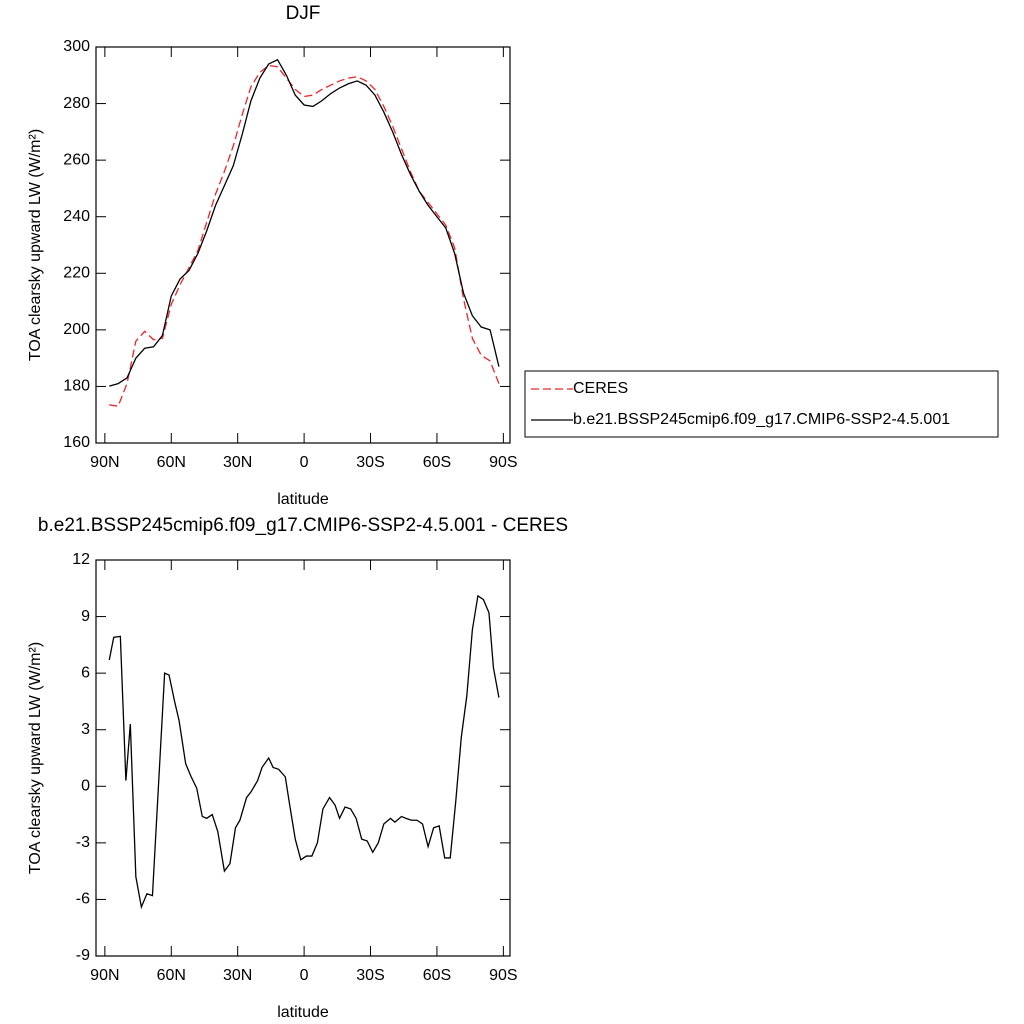  What do you see at coordinates (76, 386) in the screenshot?
I see `y-tick-label: 180` at bounding box center [76, 386].